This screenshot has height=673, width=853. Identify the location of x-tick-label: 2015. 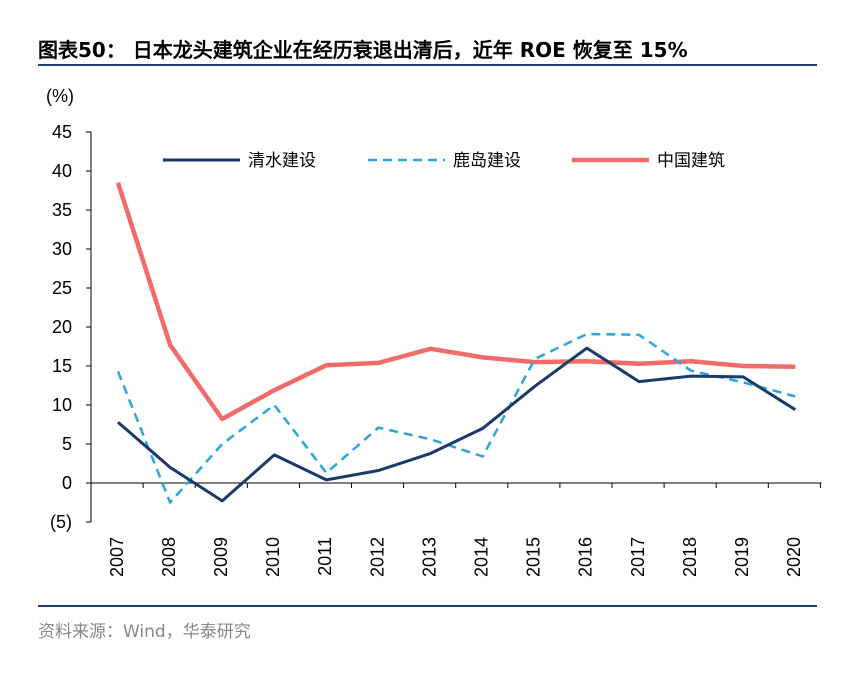
(534, 557).